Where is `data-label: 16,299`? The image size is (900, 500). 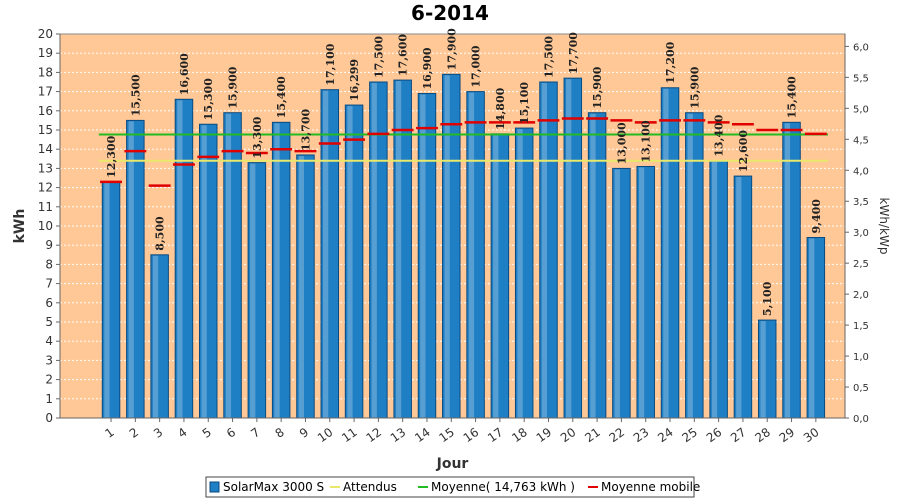 data-label: 16,299 is located at coordinates (354, 80).